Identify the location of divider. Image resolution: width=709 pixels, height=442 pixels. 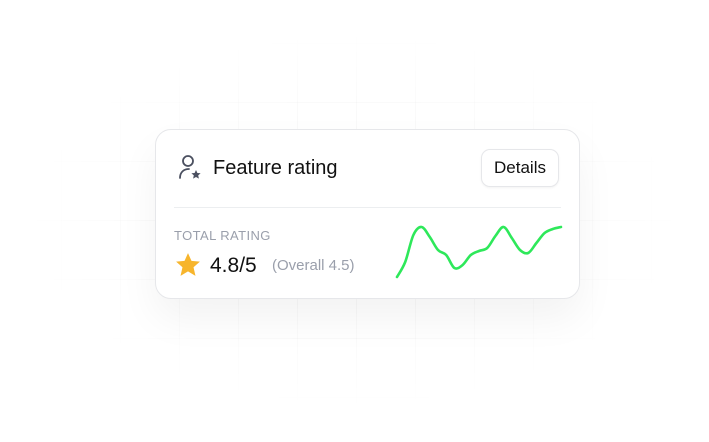
(367, 207).